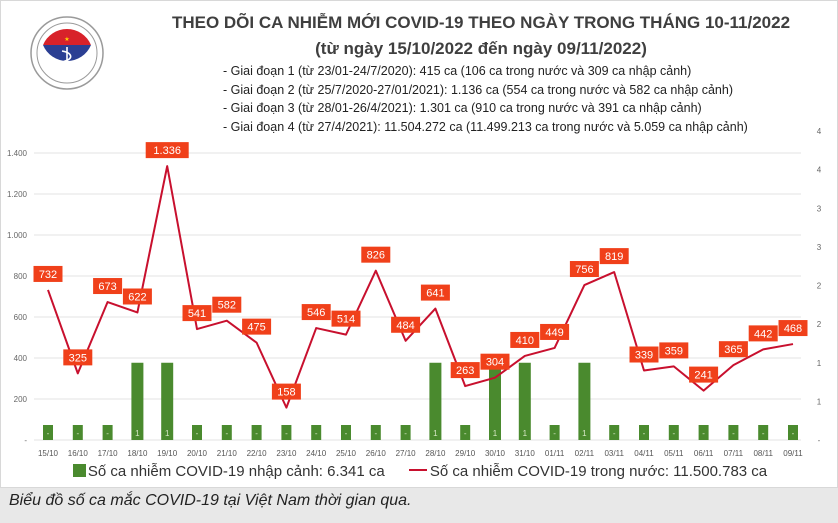  I want to click on data-label: 1.336, so click(167, 151).